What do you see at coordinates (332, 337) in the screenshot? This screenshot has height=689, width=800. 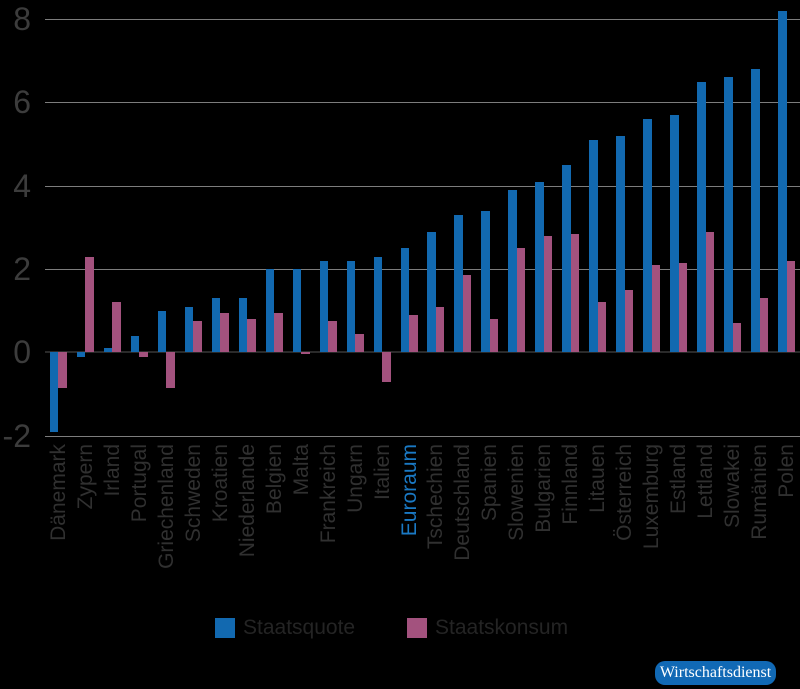 I see `bar-staatskonsum-frankreich` at bounding box center [332, 337].